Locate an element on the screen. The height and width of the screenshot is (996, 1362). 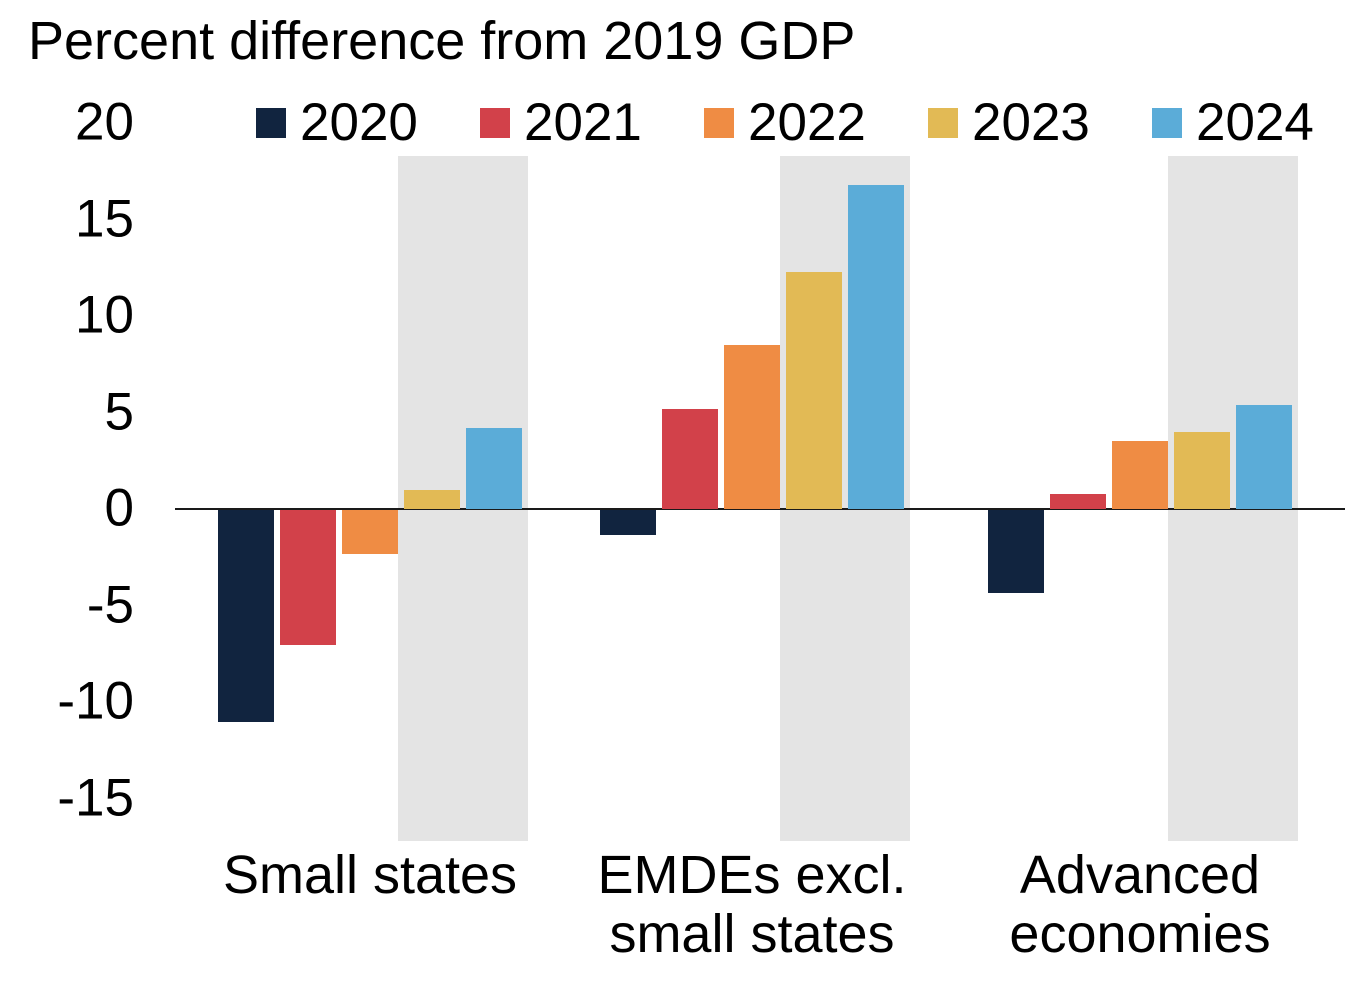
legend-swatch-icon-2021 is located at coordinates (495, 122).